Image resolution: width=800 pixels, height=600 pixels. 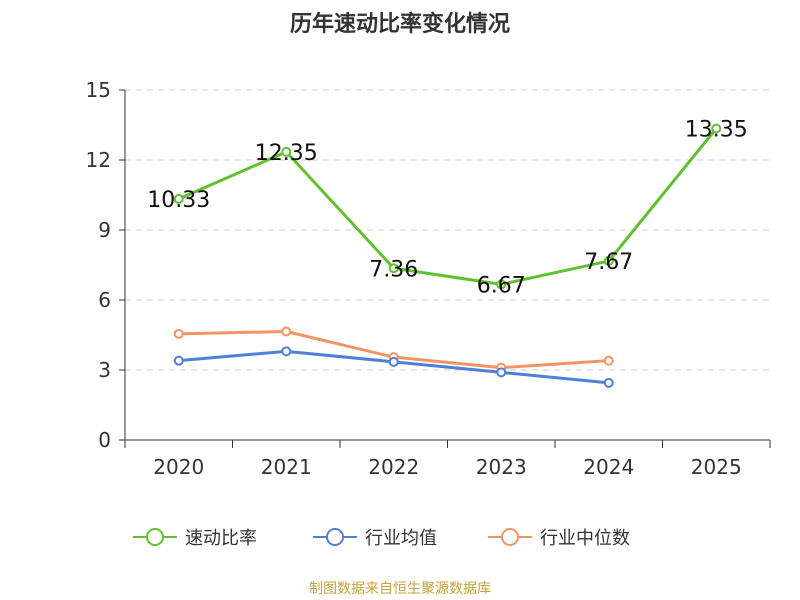 What do you see at coordinates (221, 538) in the screenshot?
I see `legend-label: 速动比率` at bounding box center [221, 538].